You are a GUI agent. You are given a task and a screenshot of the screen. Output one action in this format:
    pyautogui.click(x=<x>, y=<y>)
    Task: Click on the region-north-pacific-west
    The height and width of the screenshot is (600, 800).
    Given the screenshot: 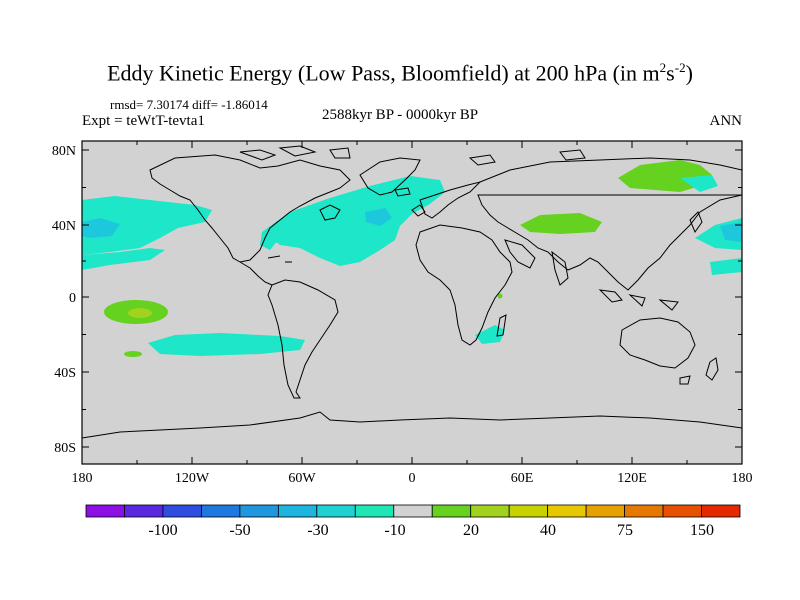 What is the action you would take?
    pyautogui.click(x=147, y=225)
    